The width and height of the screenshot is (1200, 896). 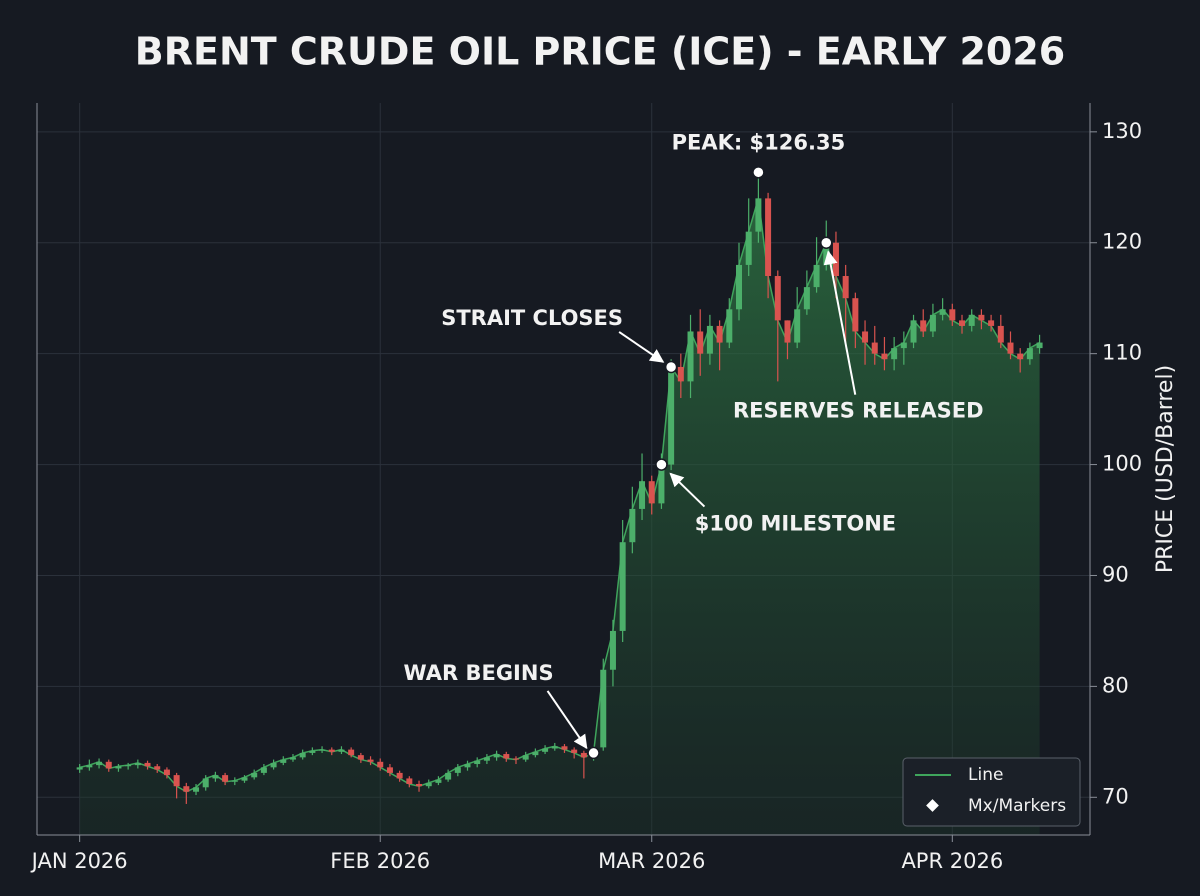 I want to click on x-tick-label: APR 2026, so click(x=952, y=861).